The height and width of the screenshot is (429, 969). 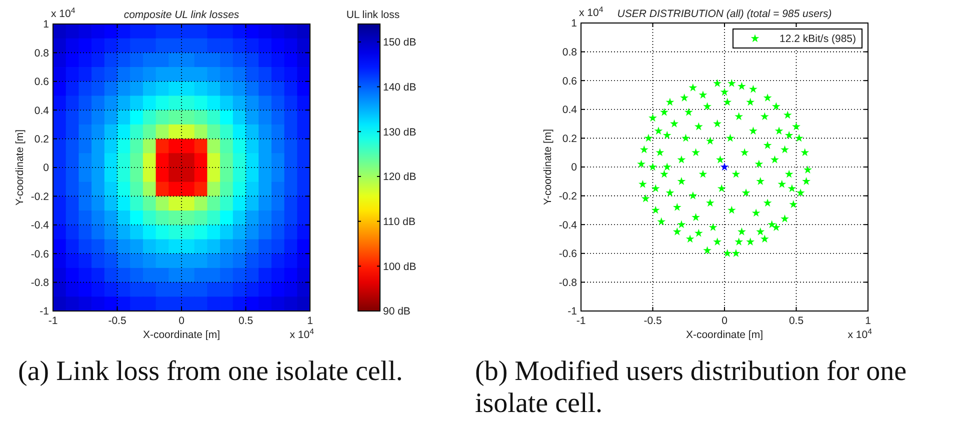 What do you see at coordinates (691, 388) in the screenshot?
I see `text: (b) Modified users distribution for one isolate cell.` at bounding box center [691, 388].